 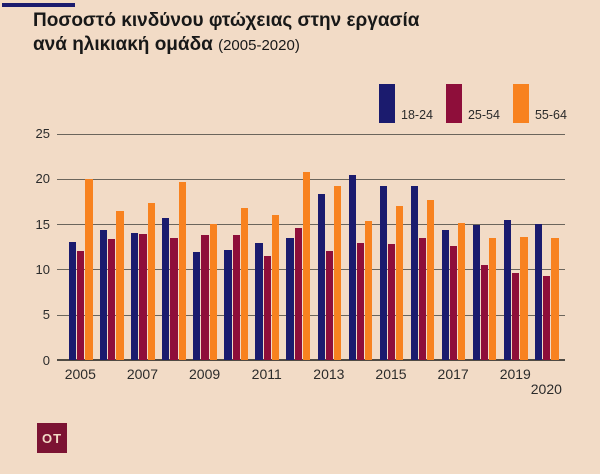 I want to click on x-axis-label-2005: 2005, so click(x=80, y=374).